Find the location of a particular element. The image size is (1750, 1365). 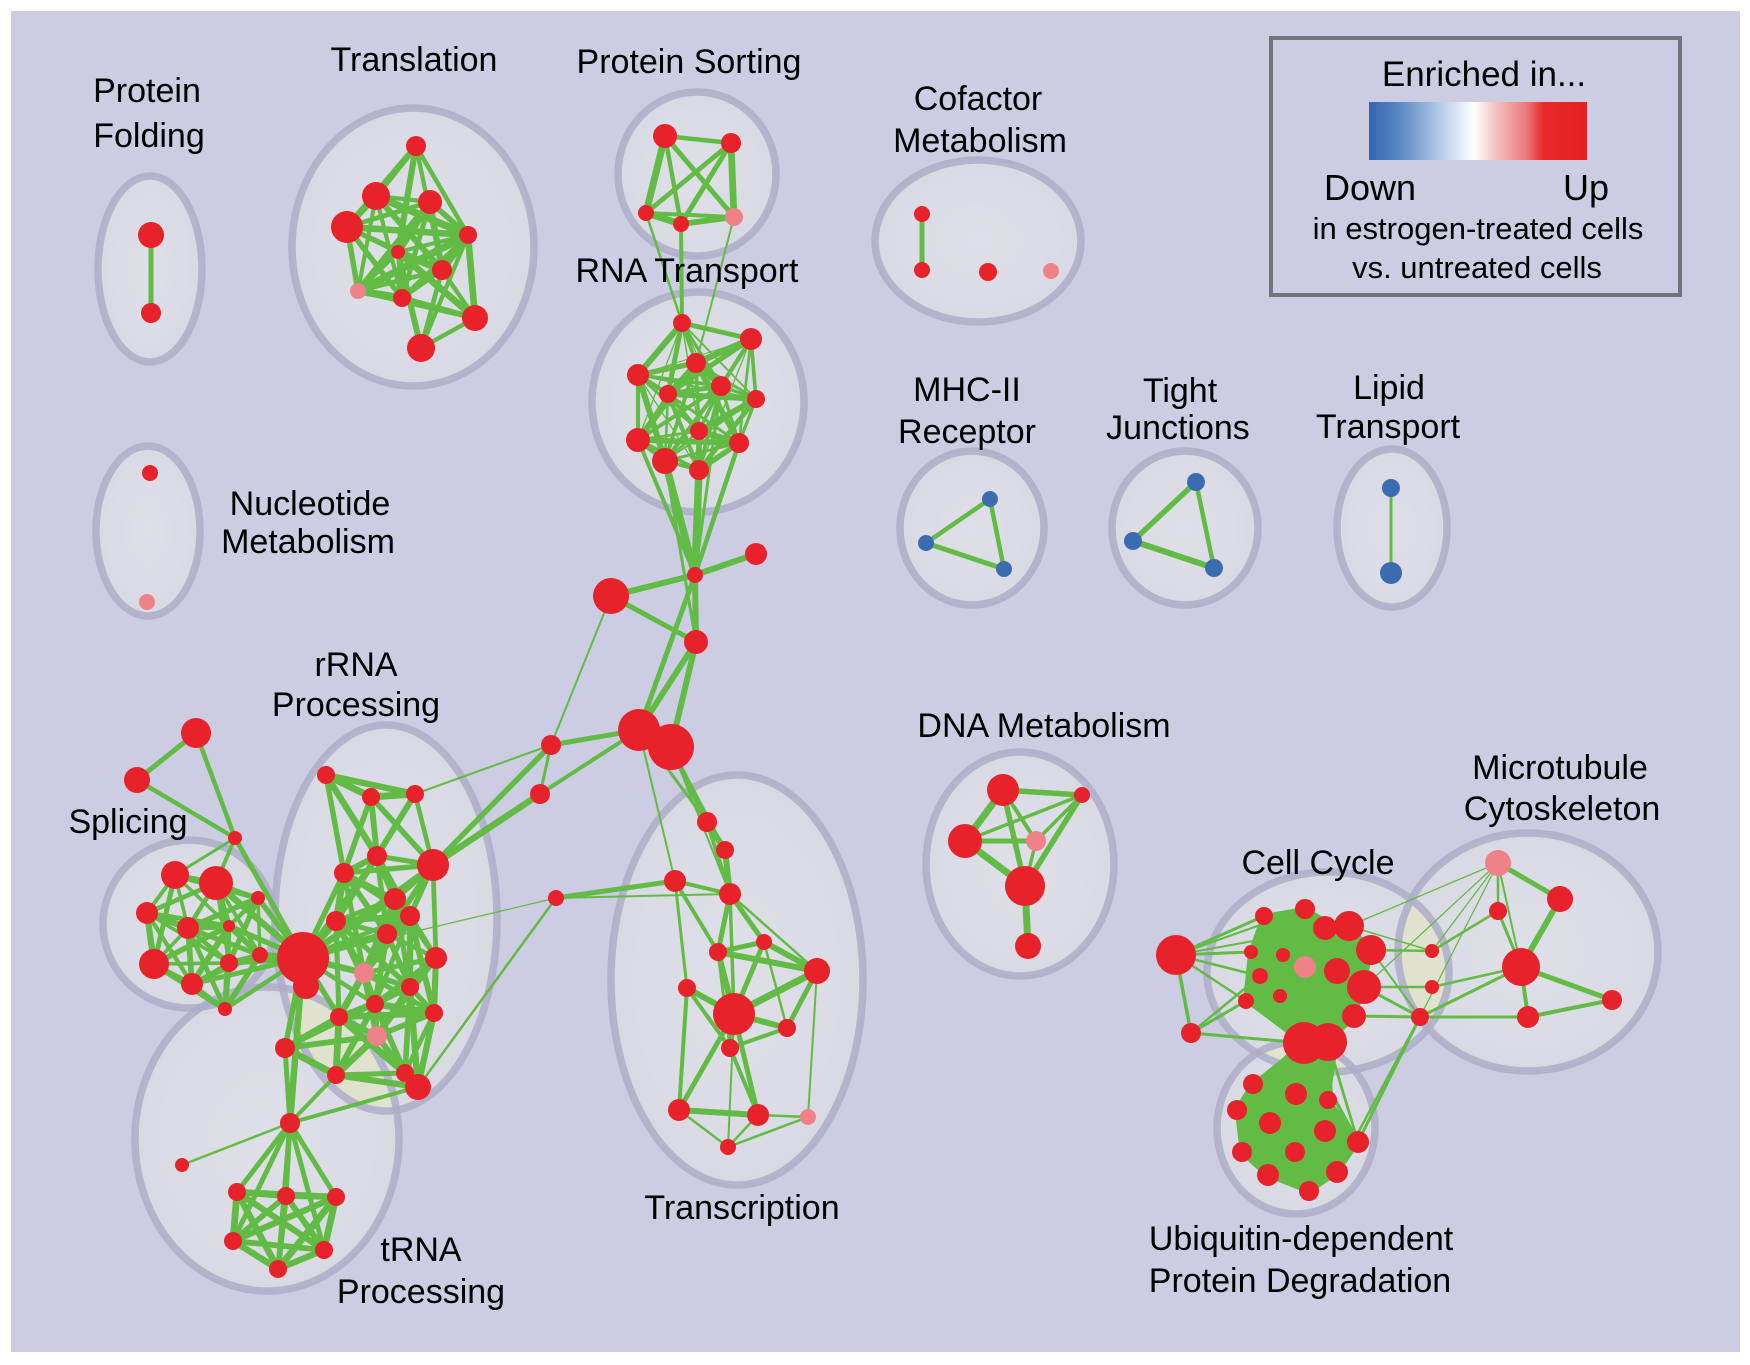

svg-text: Cell Cycle is located at coordinates (1317, 863).